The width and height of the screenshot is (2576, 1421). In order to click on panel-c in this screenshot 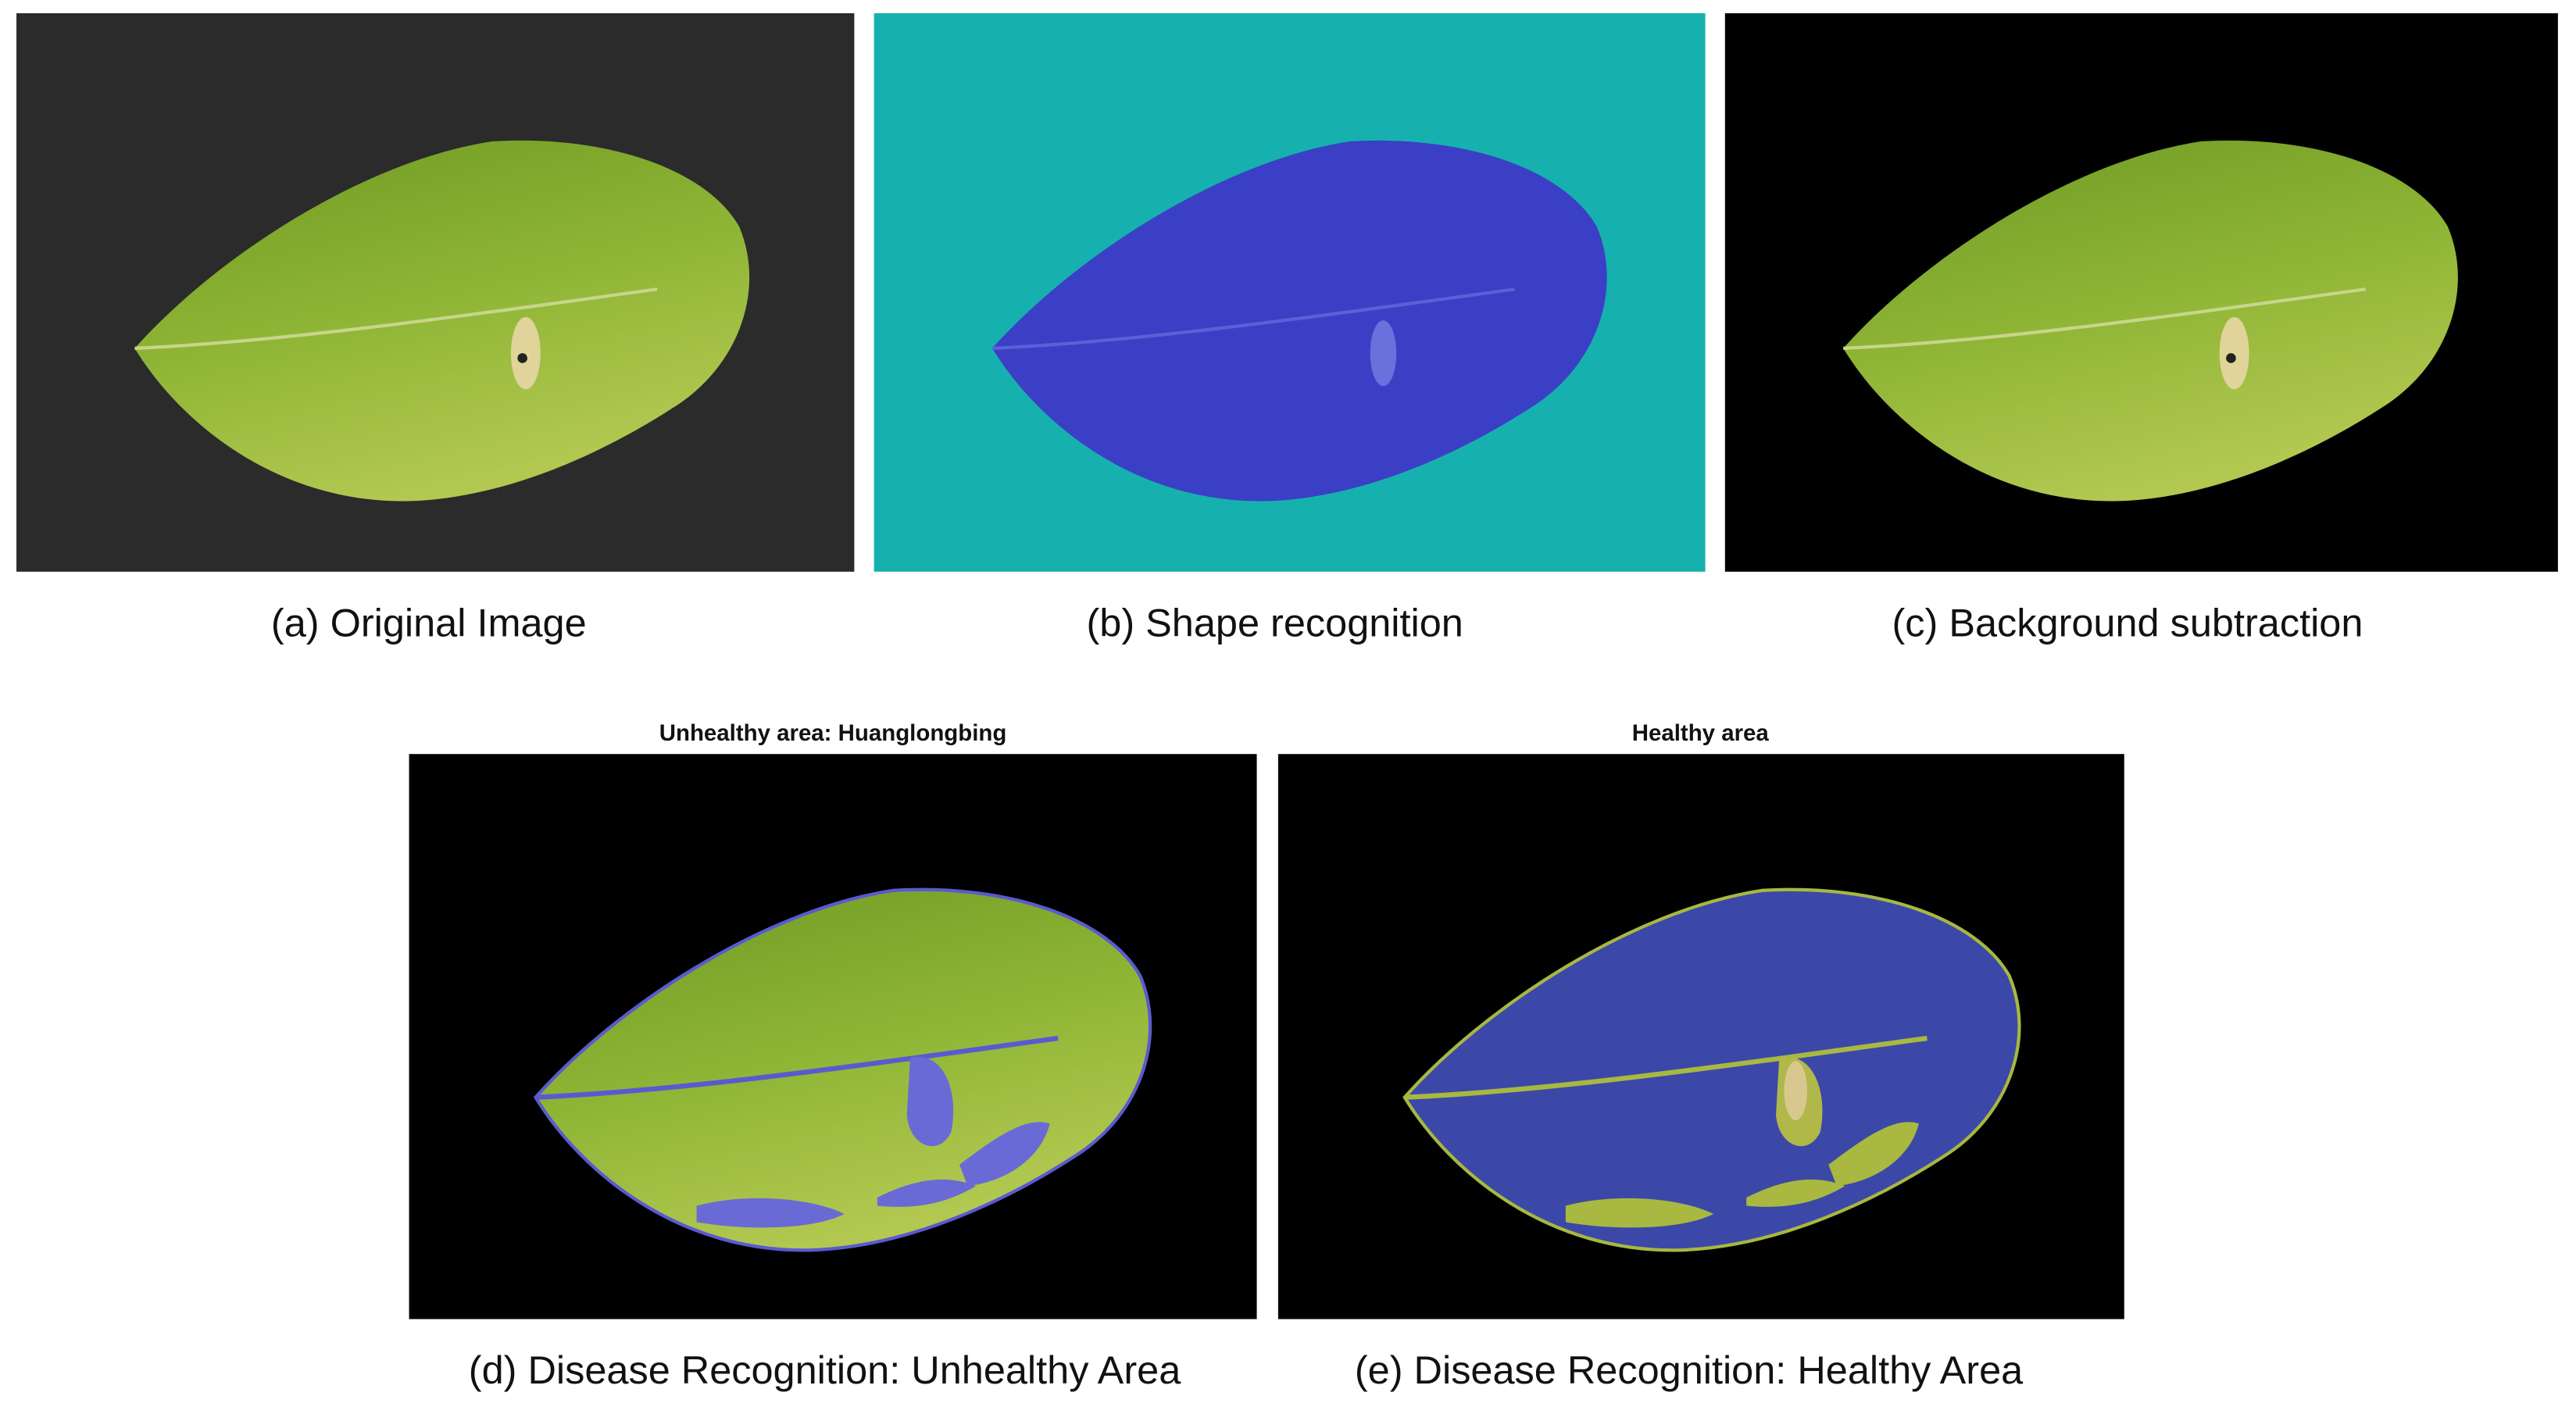, I will do `click(2141, 292)`.